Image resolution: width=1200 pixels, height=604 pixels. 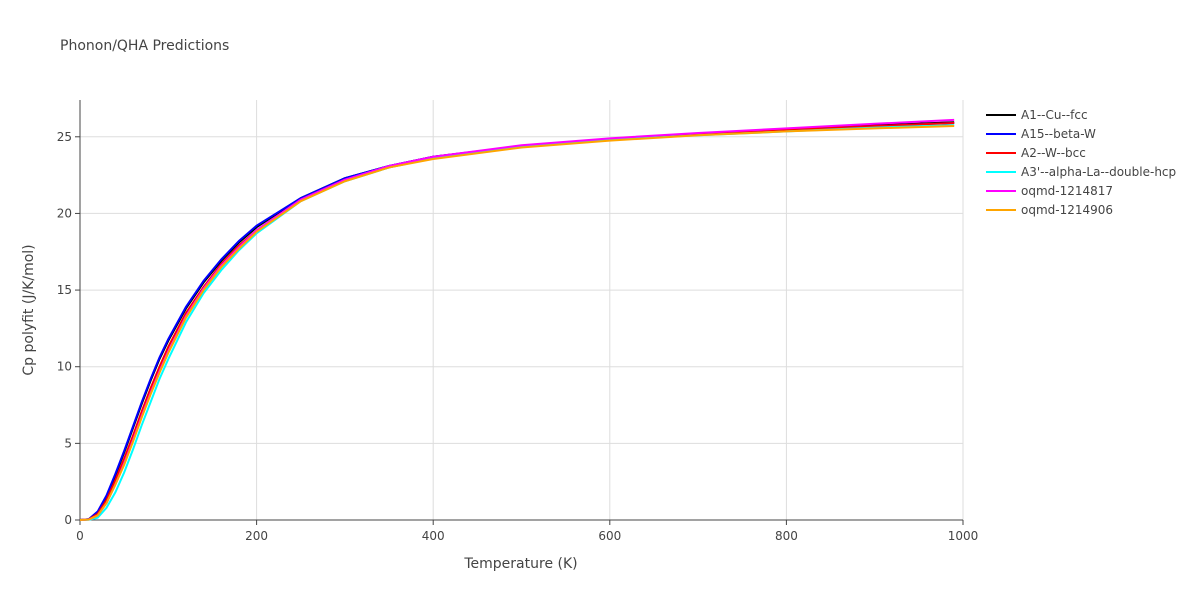 What do you see at coordinates (29, 309) in the screenshot?
I see `y-axis-title: Cp polyfit (J/K/mol)` at bounding box center [29, 309].